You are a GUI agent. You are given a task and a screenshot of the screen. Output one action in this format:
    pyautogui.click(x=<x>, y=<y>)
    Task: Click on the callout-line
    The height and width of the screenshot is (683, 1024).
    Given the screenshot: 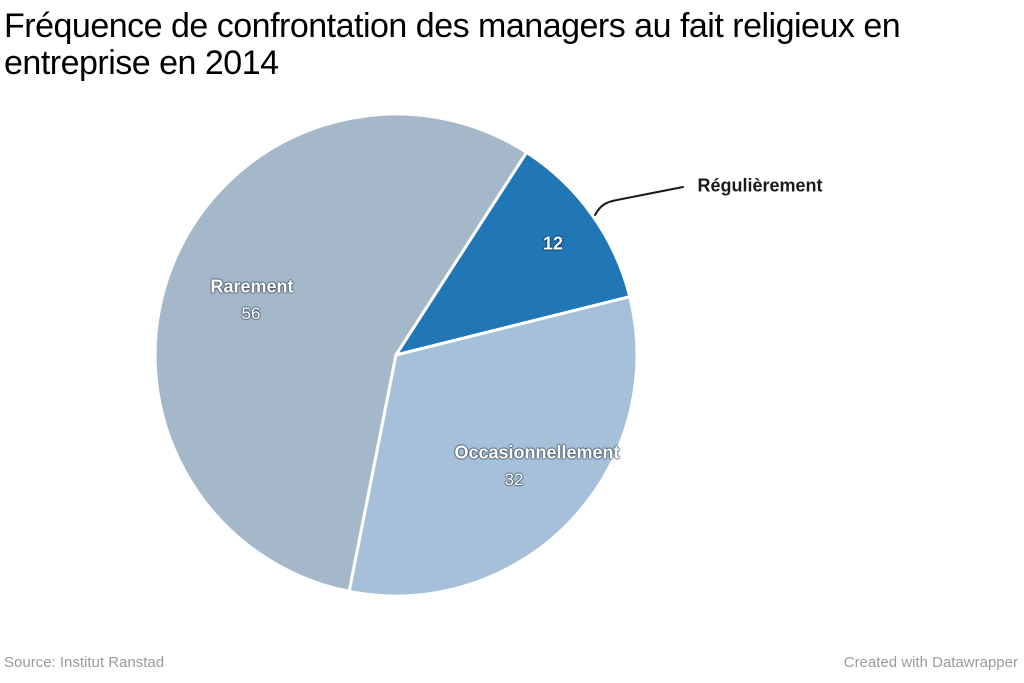 What is the action you would take?
    pyautogui.click(x=639, y=201)
    